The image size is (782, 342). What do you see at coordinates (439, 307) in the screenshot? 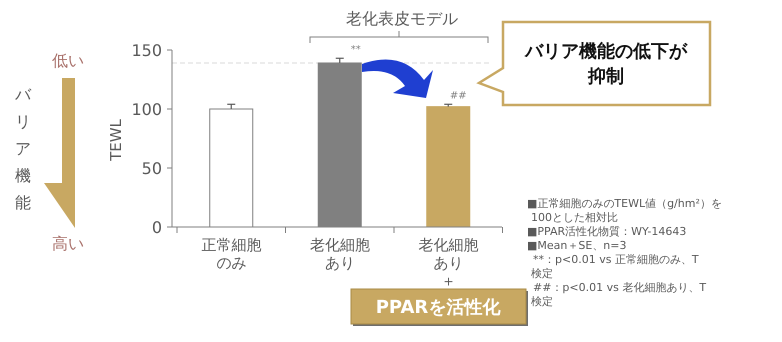
I see `text: PPARを活性化` at bounding box center [439, 307].